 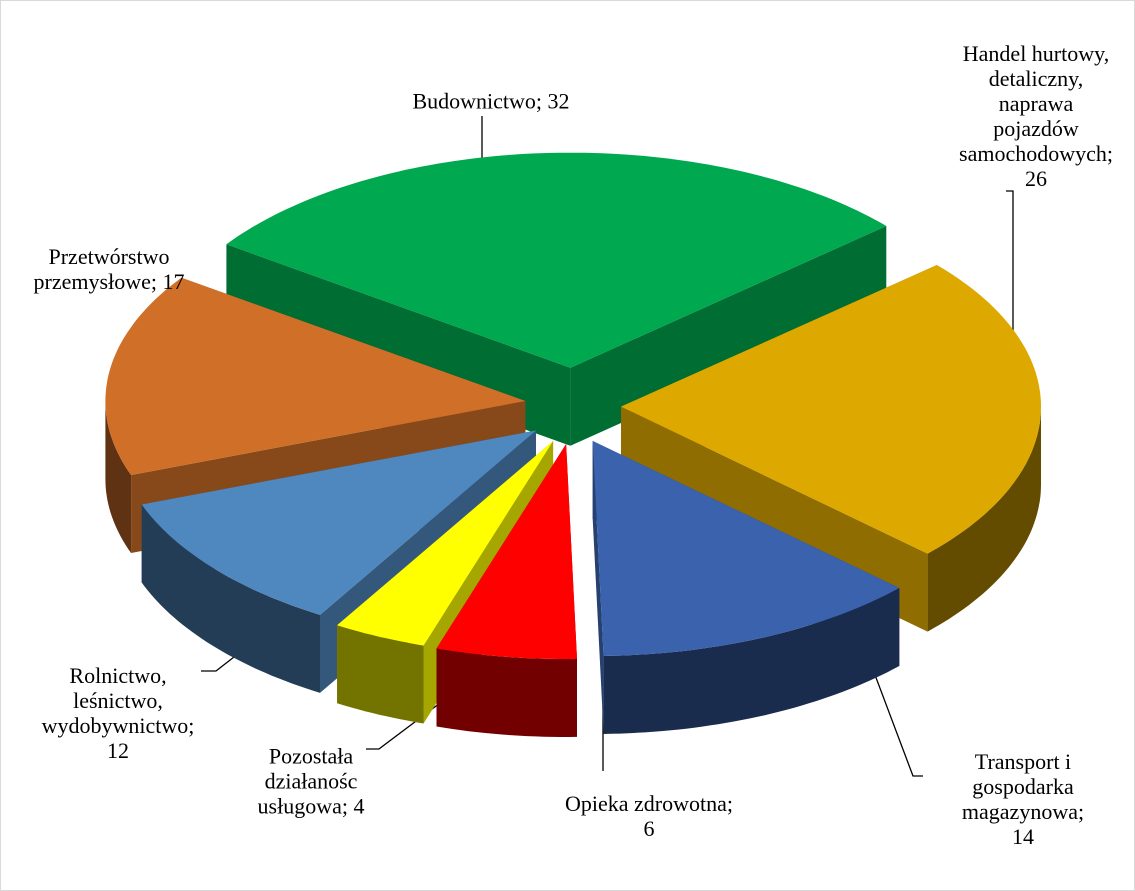 I want to click on data-label: Rolnictwo, leśnictwo, wydobywnictwo; 12, so click(x=118, y=713).